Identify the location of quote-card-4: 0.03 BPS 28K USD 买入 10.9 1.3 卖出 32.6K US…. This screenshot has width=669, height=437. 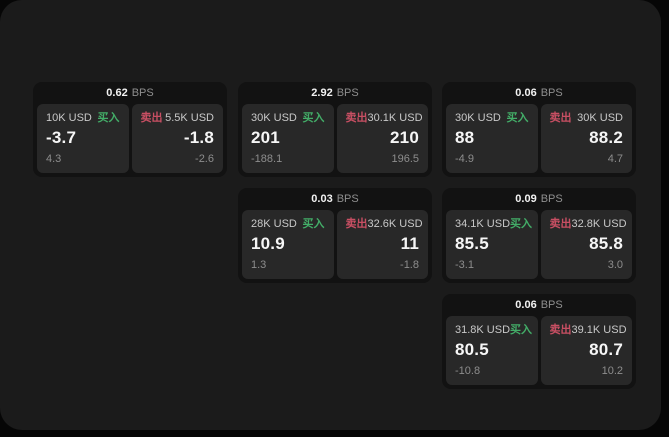
(335, 235).